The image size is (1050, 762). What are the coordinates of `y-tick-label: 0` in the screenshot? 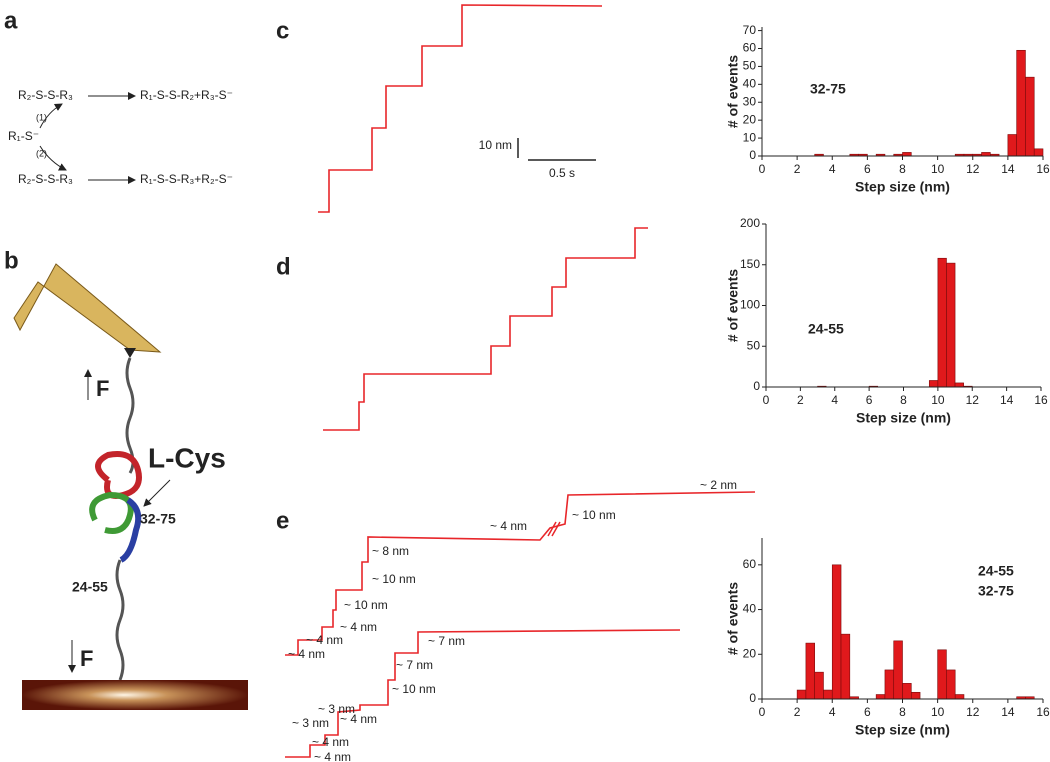 It's located at (756, 386).